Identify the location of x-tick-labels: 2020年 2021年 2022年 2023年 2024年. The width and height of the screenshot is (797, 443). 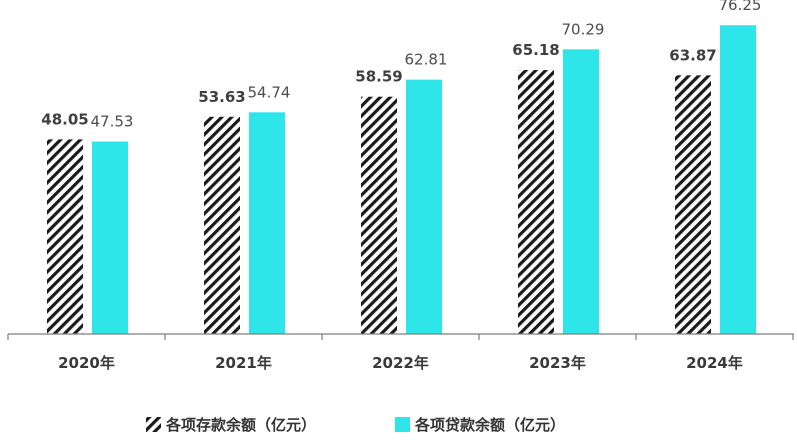
(400, 363).